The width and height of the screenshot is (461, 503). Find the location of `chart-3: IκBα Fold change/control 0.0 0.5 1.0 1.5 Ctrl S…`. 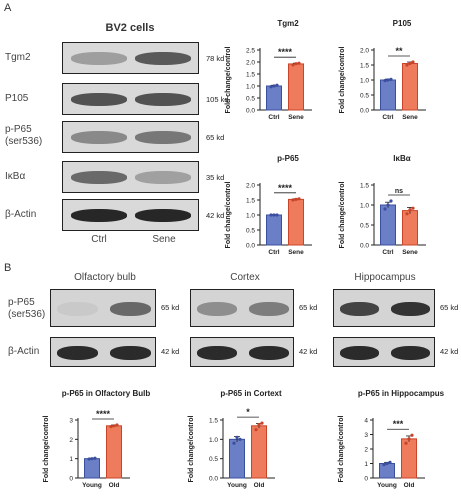

chart-3: IκBα Fold change/control 0.0 0.5 1.0 1.5 Ctrl S… is located at coordinates (397, 205).